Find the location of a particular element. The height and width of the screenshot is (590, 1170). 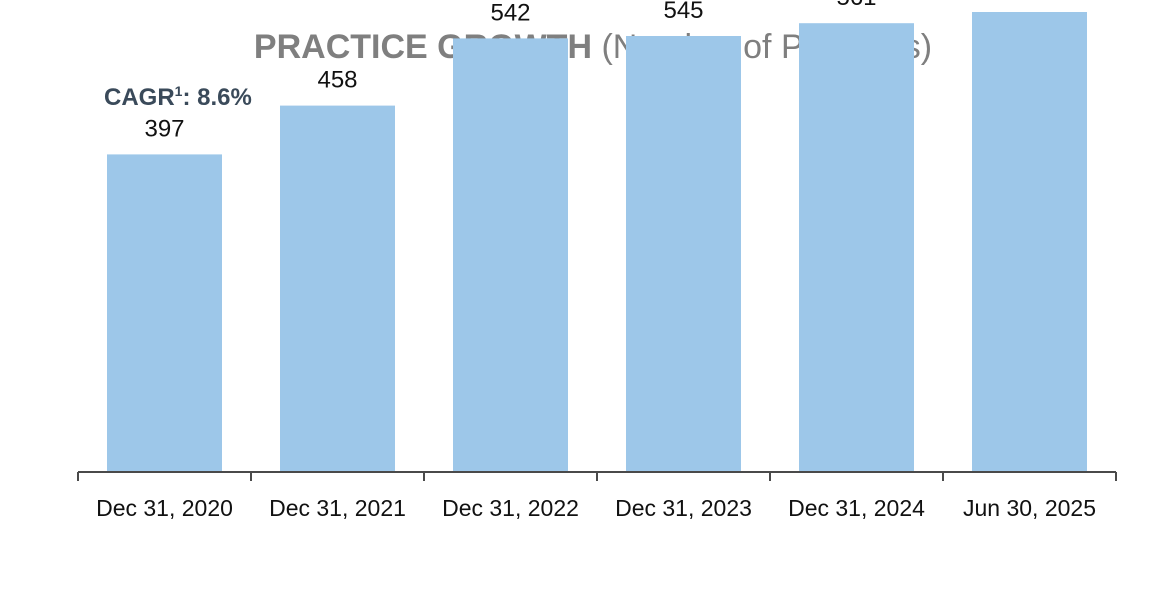

data-label: 458 is located at coordinates (337, 80).